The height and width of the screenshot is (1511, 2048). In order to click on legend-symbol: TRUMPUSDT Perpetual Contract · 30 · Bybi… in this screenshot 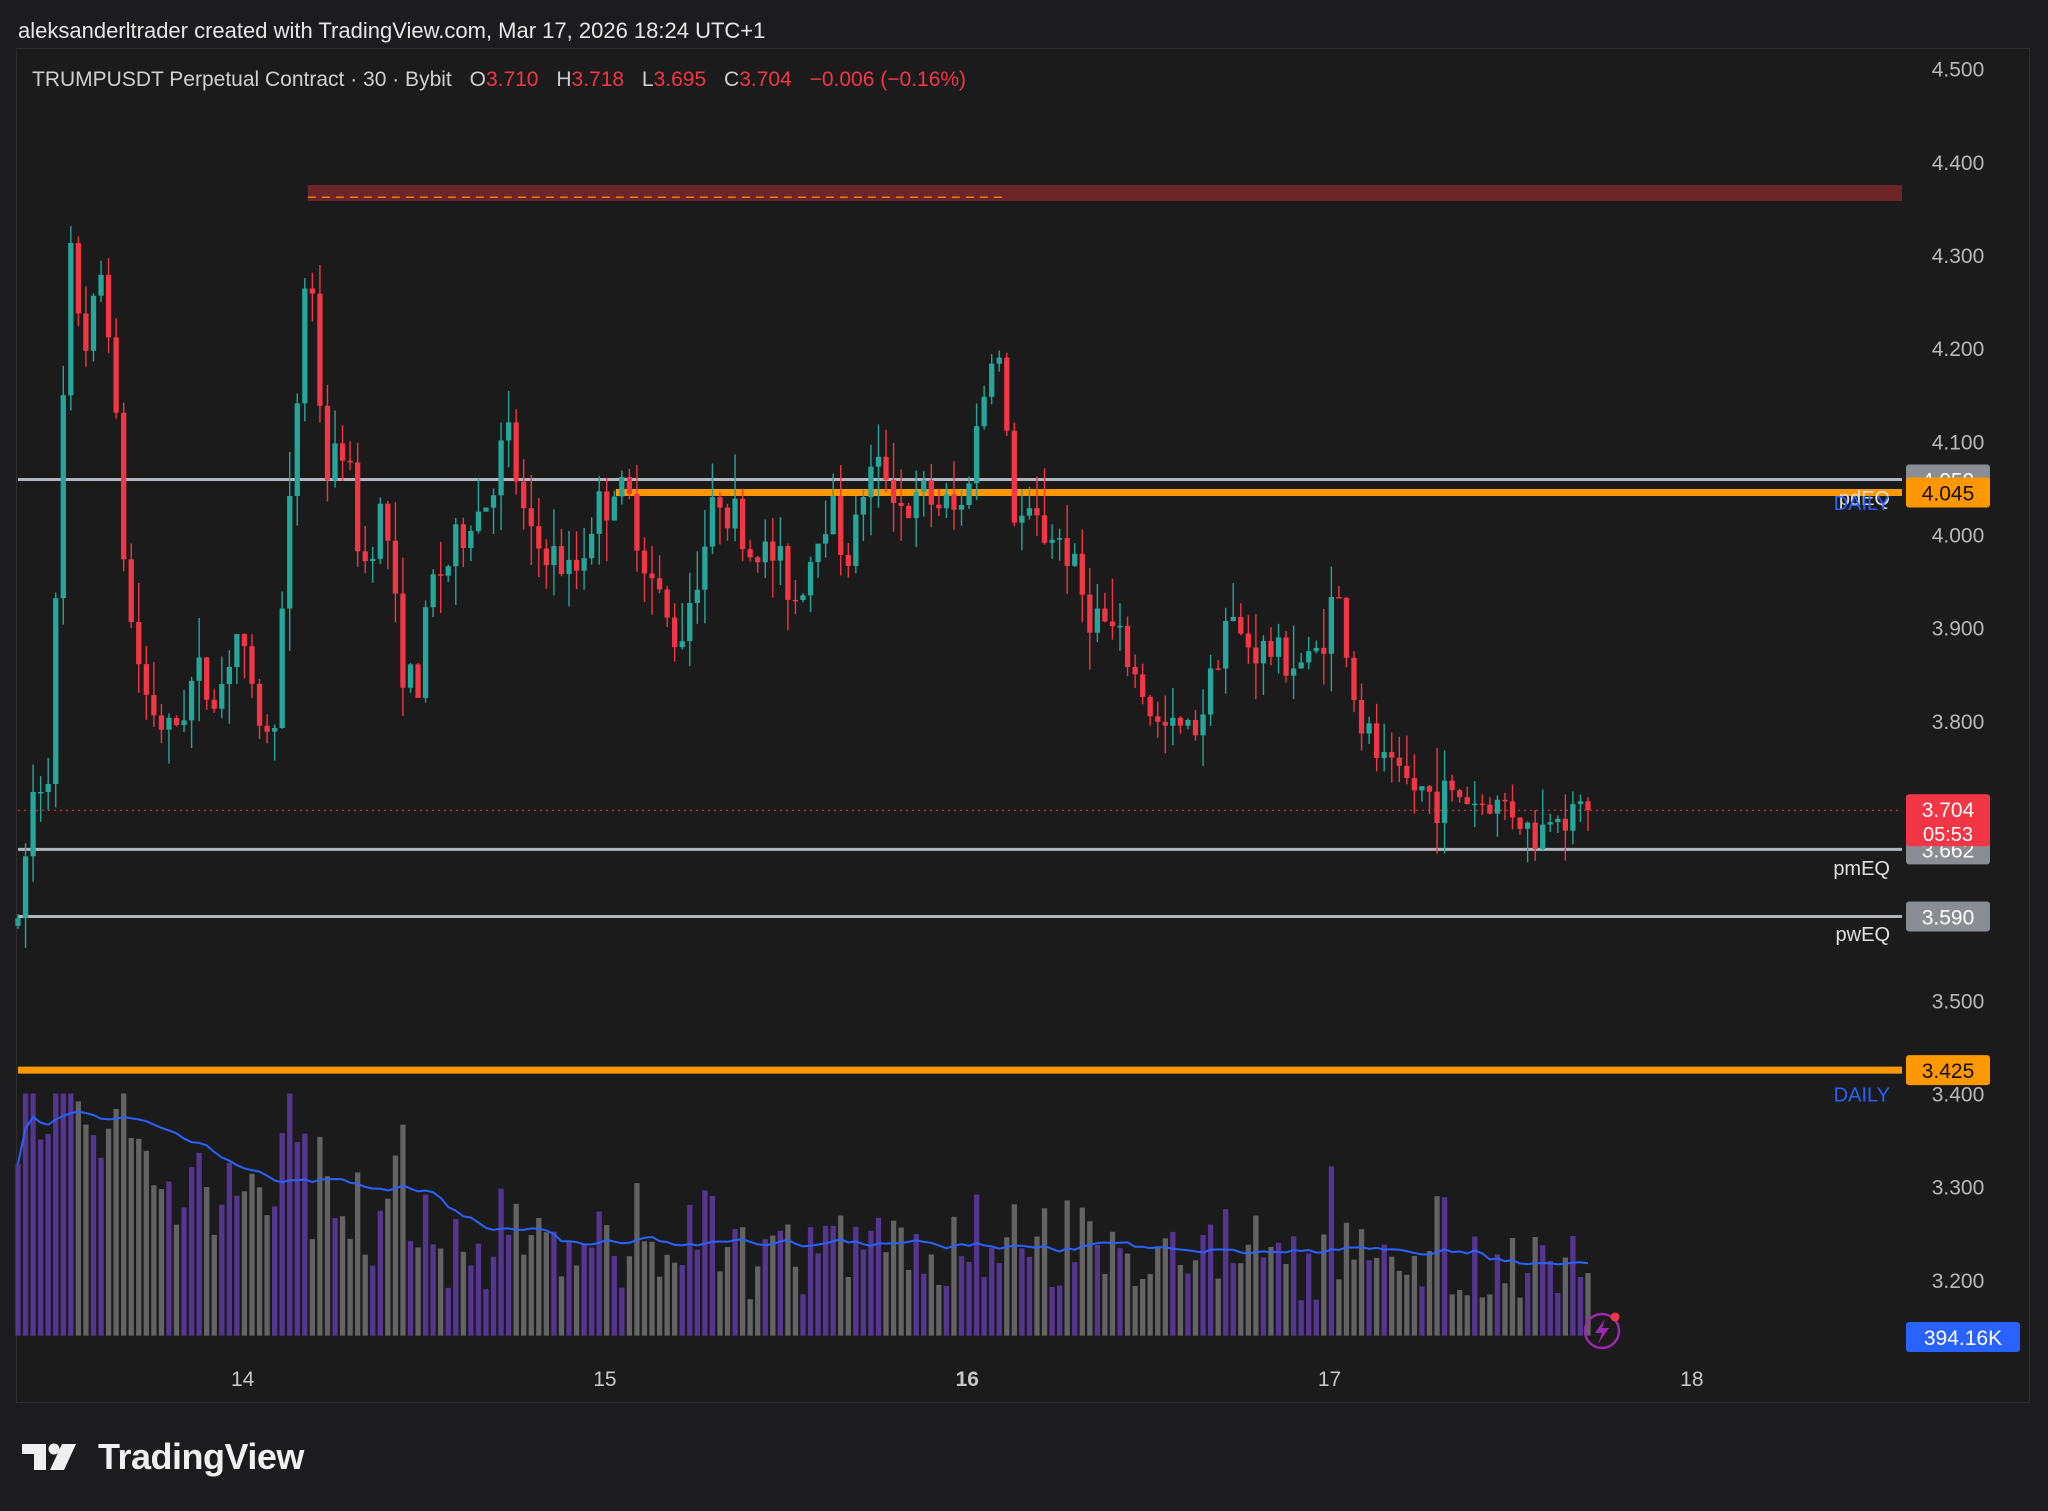, I will do `click(242, 79)`.